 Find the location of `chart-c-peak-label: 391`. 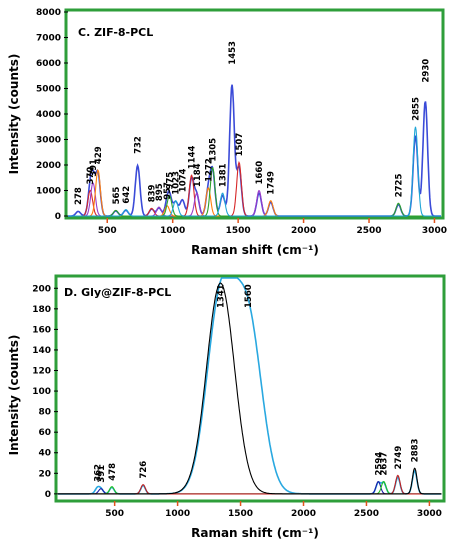

chart-c-peak-label: 391 is located at coordinates (94, 168).